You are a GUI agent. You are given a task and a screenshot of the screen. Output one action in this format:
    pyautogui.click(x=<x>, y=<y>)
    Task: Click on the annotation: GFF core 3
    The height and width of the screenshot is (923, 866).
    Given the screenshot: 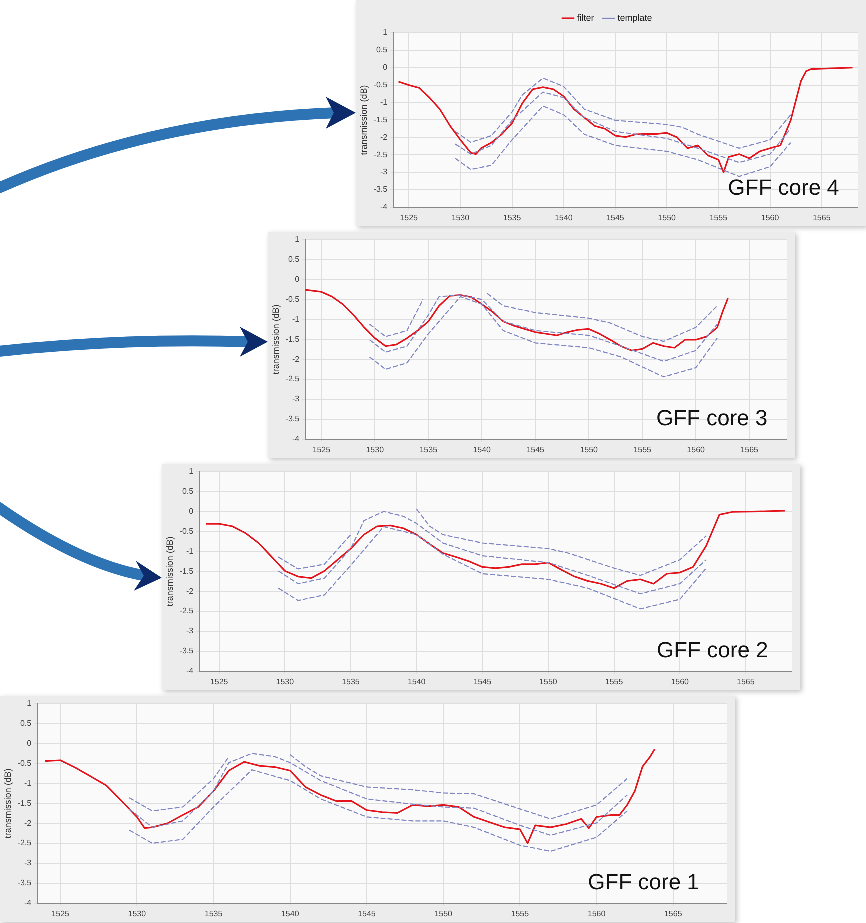 What is the action you would take?
    pyautogui.click(x=712, y=417)
    